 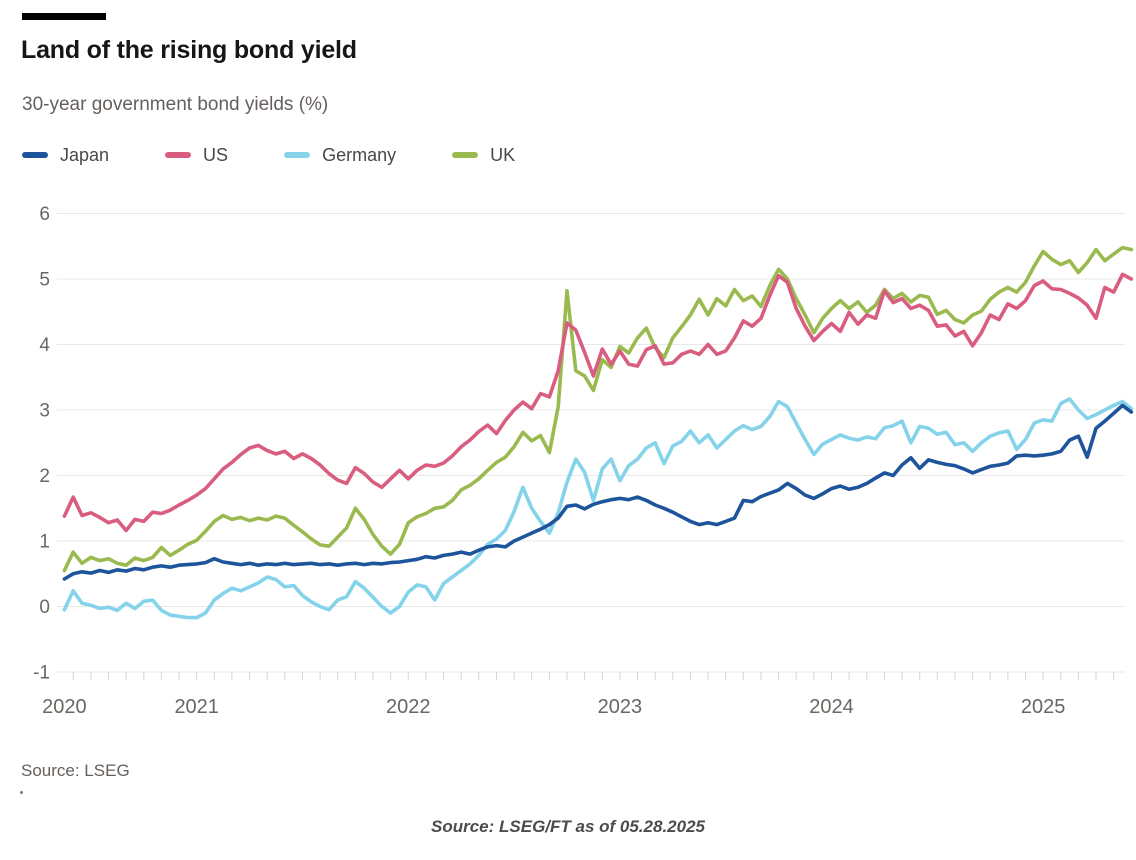 What do you see at coordinates (75, 770) in the screenshot?
I see `source-note: Source: LSEG` at bounding box center [75, 770].